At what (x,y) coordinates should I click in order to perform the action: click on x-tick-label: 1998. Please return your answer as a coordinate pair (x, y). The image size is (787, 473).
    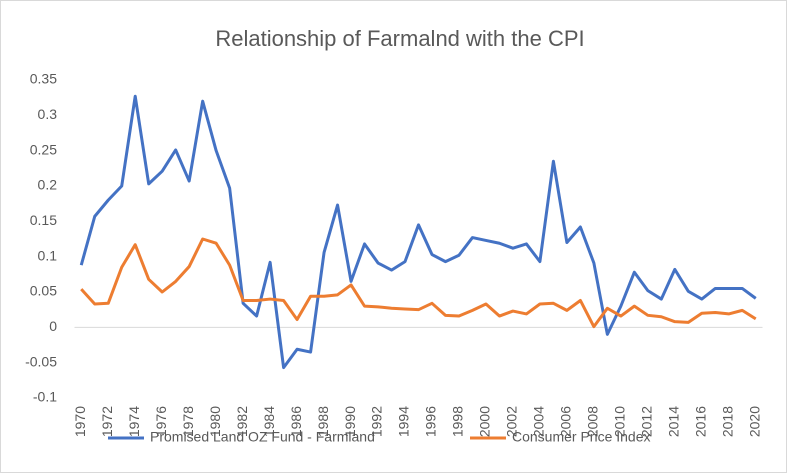
    Looking at the image, I should click on (458, 421).